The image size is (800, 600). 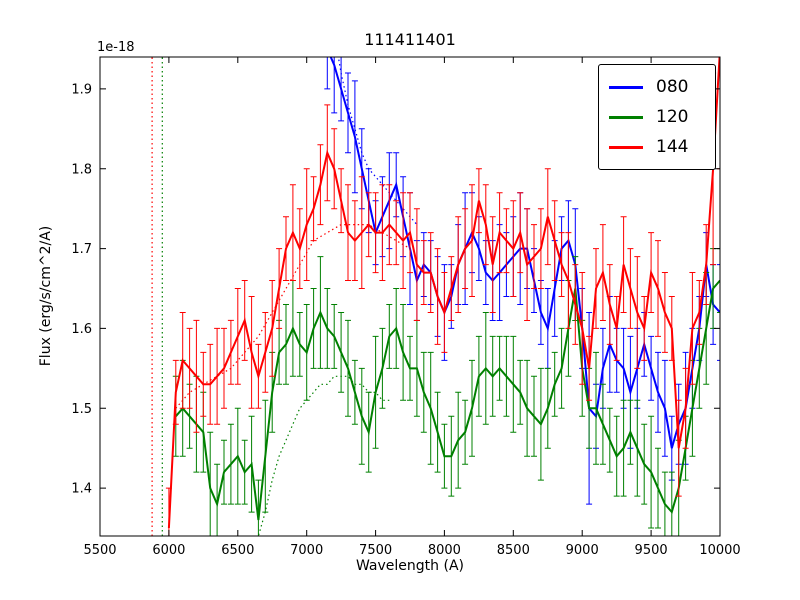 What do you see at coordinates (306, 550) in the screenshot?
I see `svg-text: 7000` at bounding box center [306, 550].